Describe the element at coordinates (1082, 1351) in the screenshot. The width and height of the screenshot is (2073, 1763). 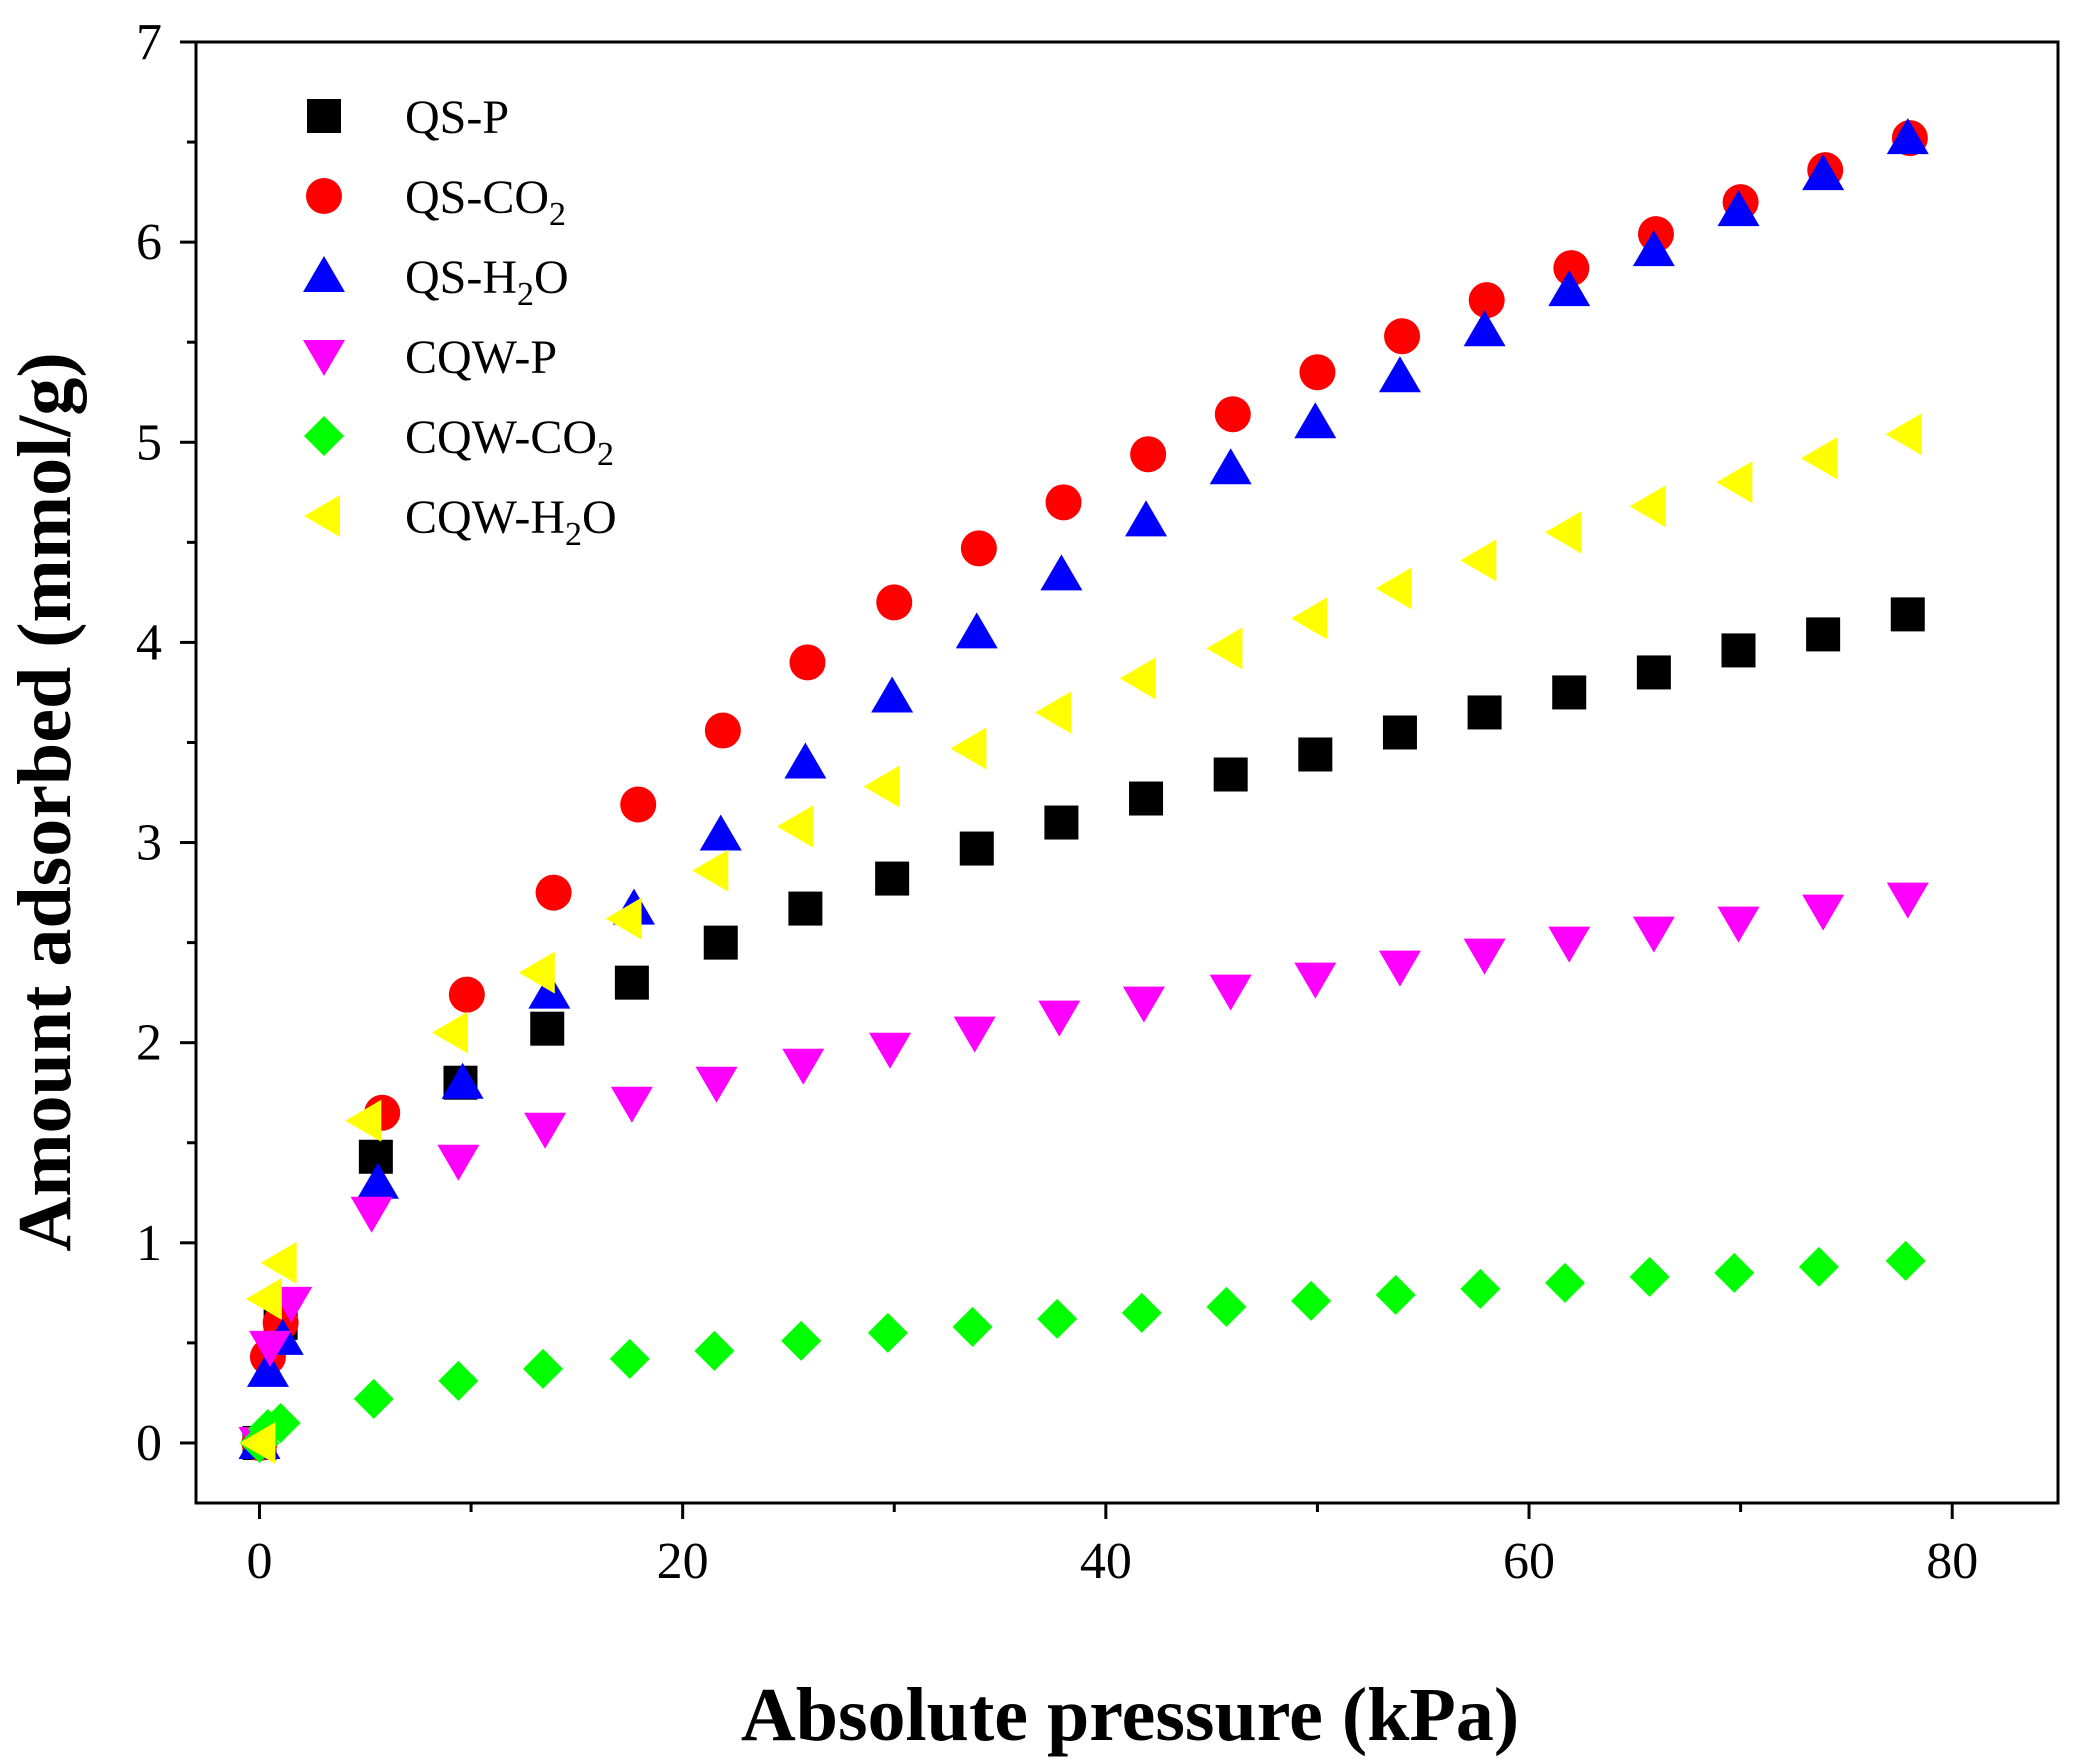
I see `series-cqw-co2` at that location.